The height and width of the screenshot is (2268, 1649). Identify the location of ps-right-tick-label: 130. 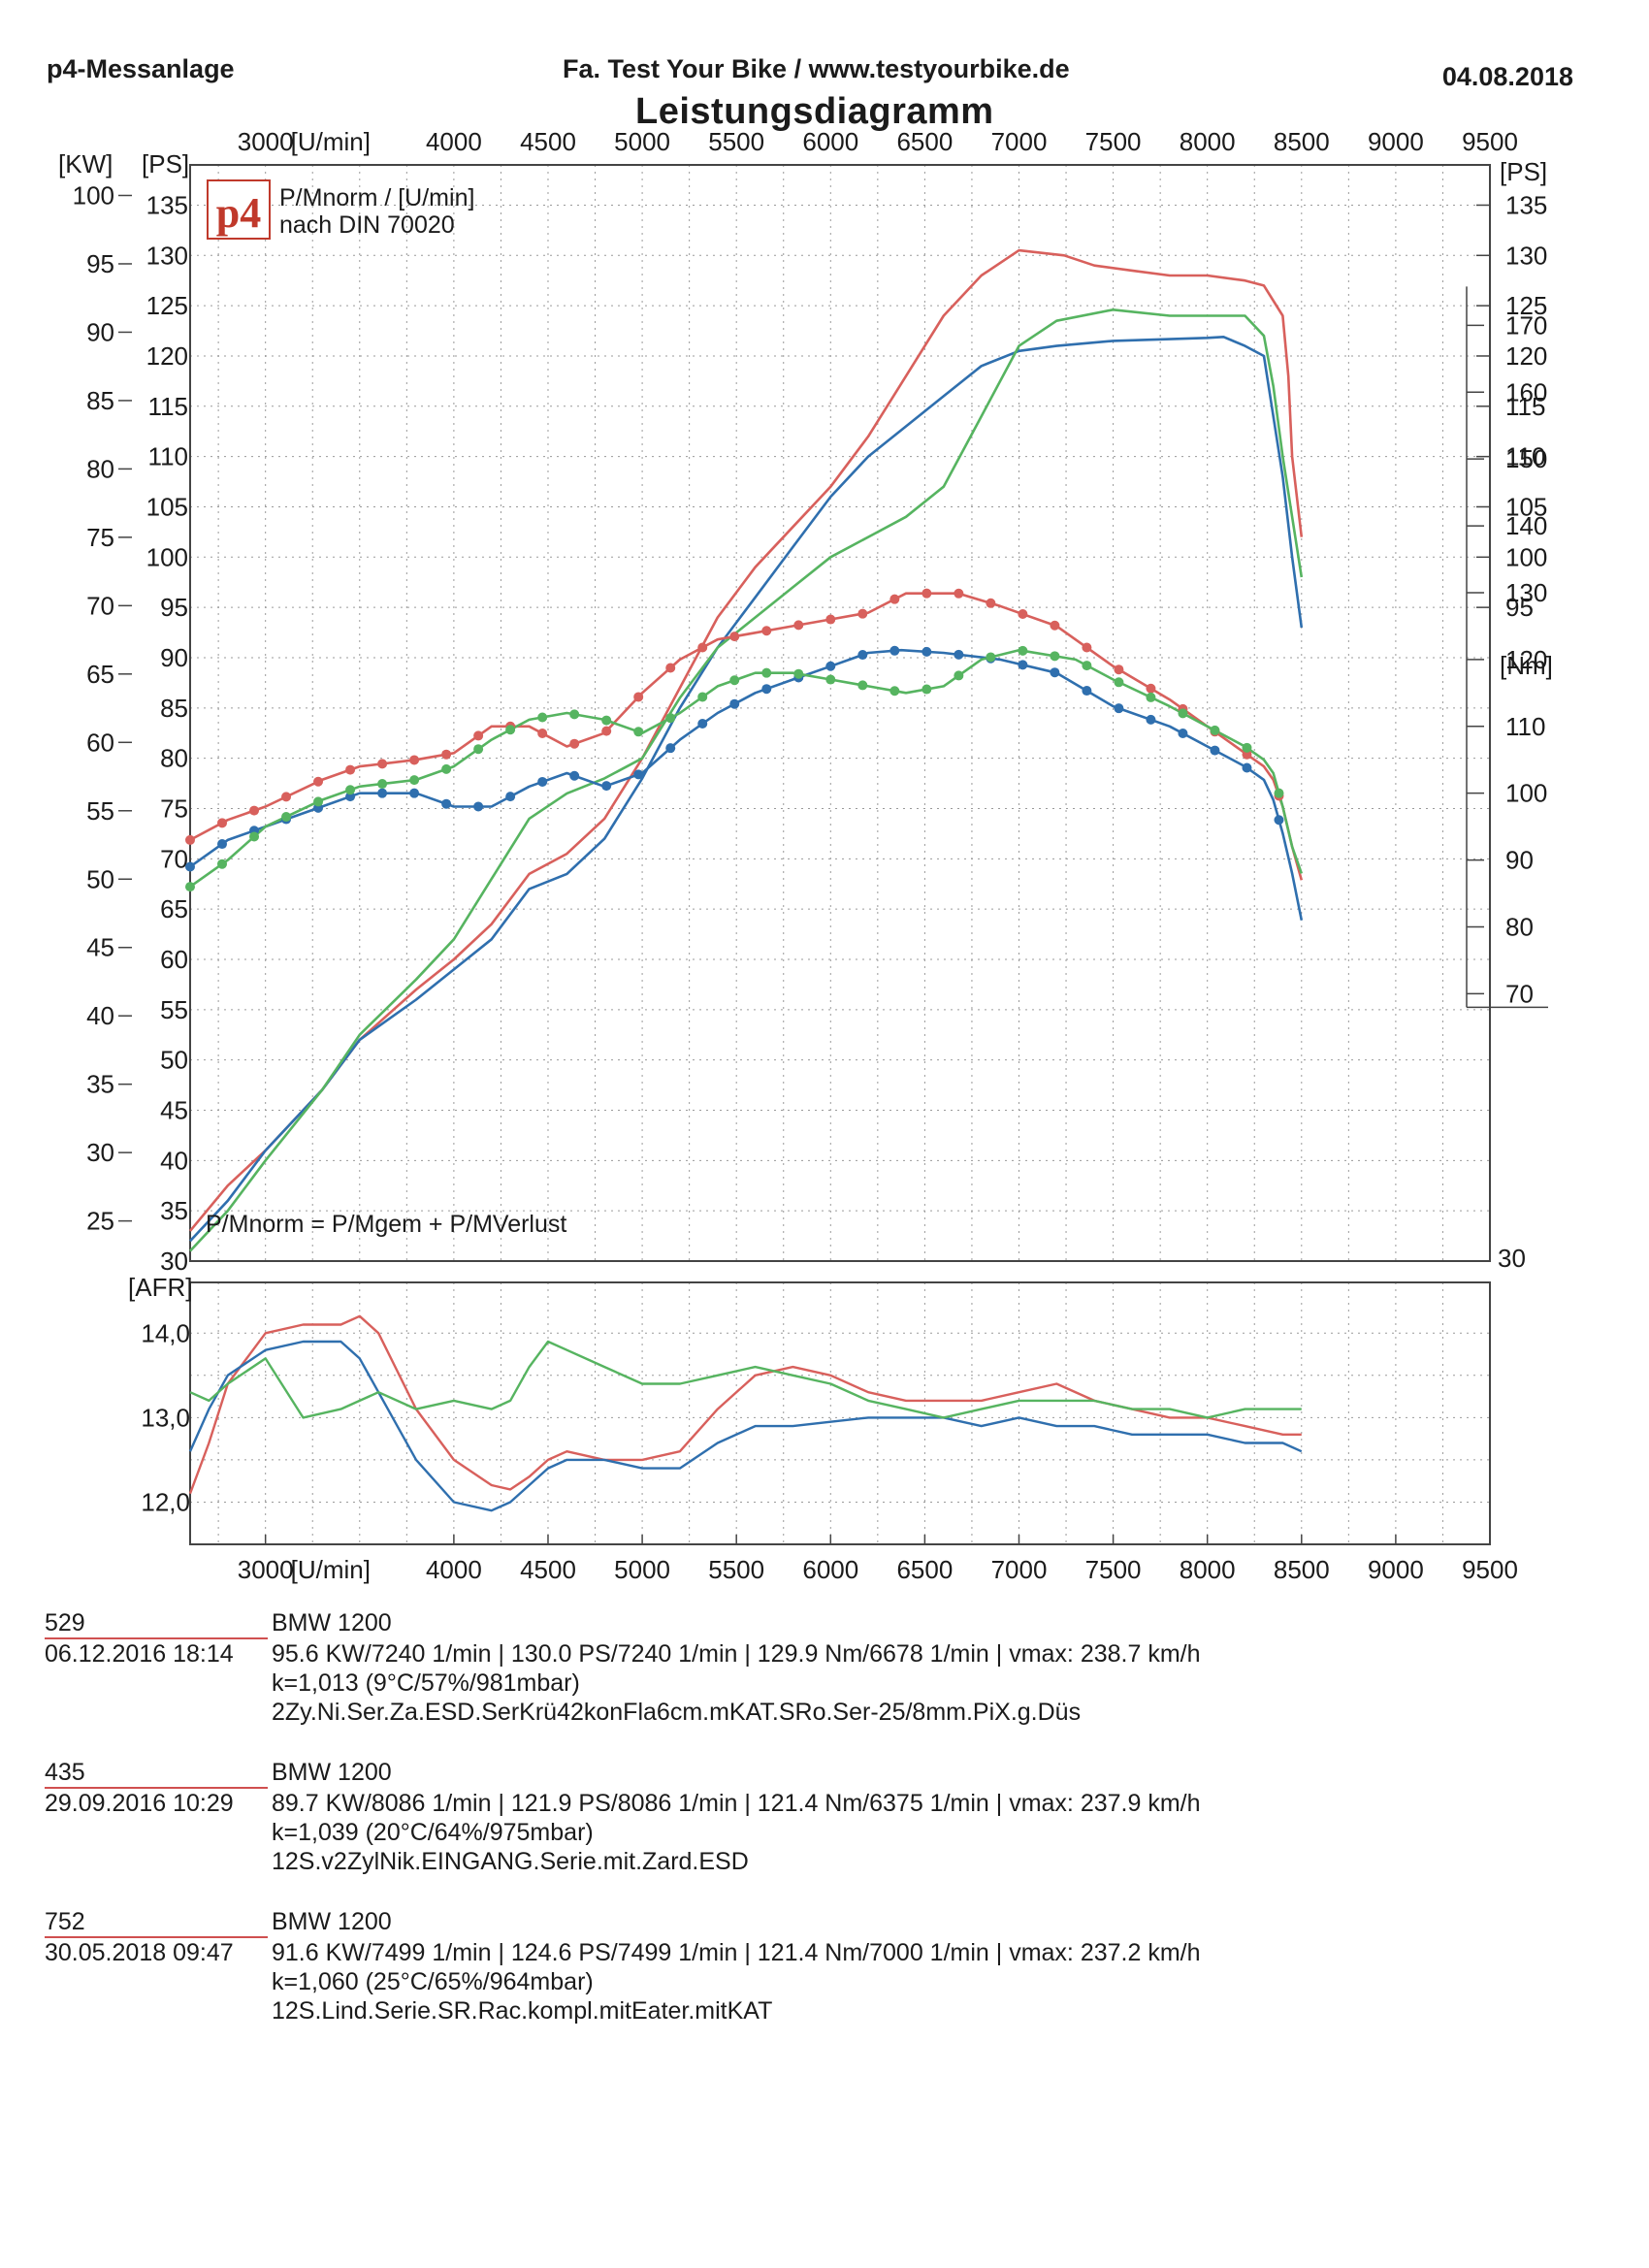
(1526, 255).